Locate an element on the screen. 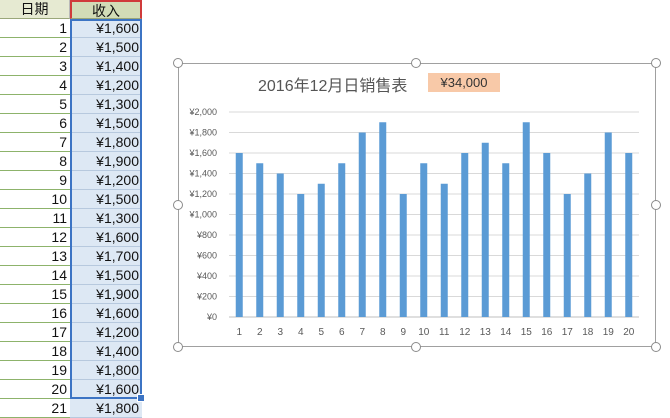 The width and height of the screenshot is (670, 418). table-row: 6 ¥1,500 is located at coordinates (71, 123).